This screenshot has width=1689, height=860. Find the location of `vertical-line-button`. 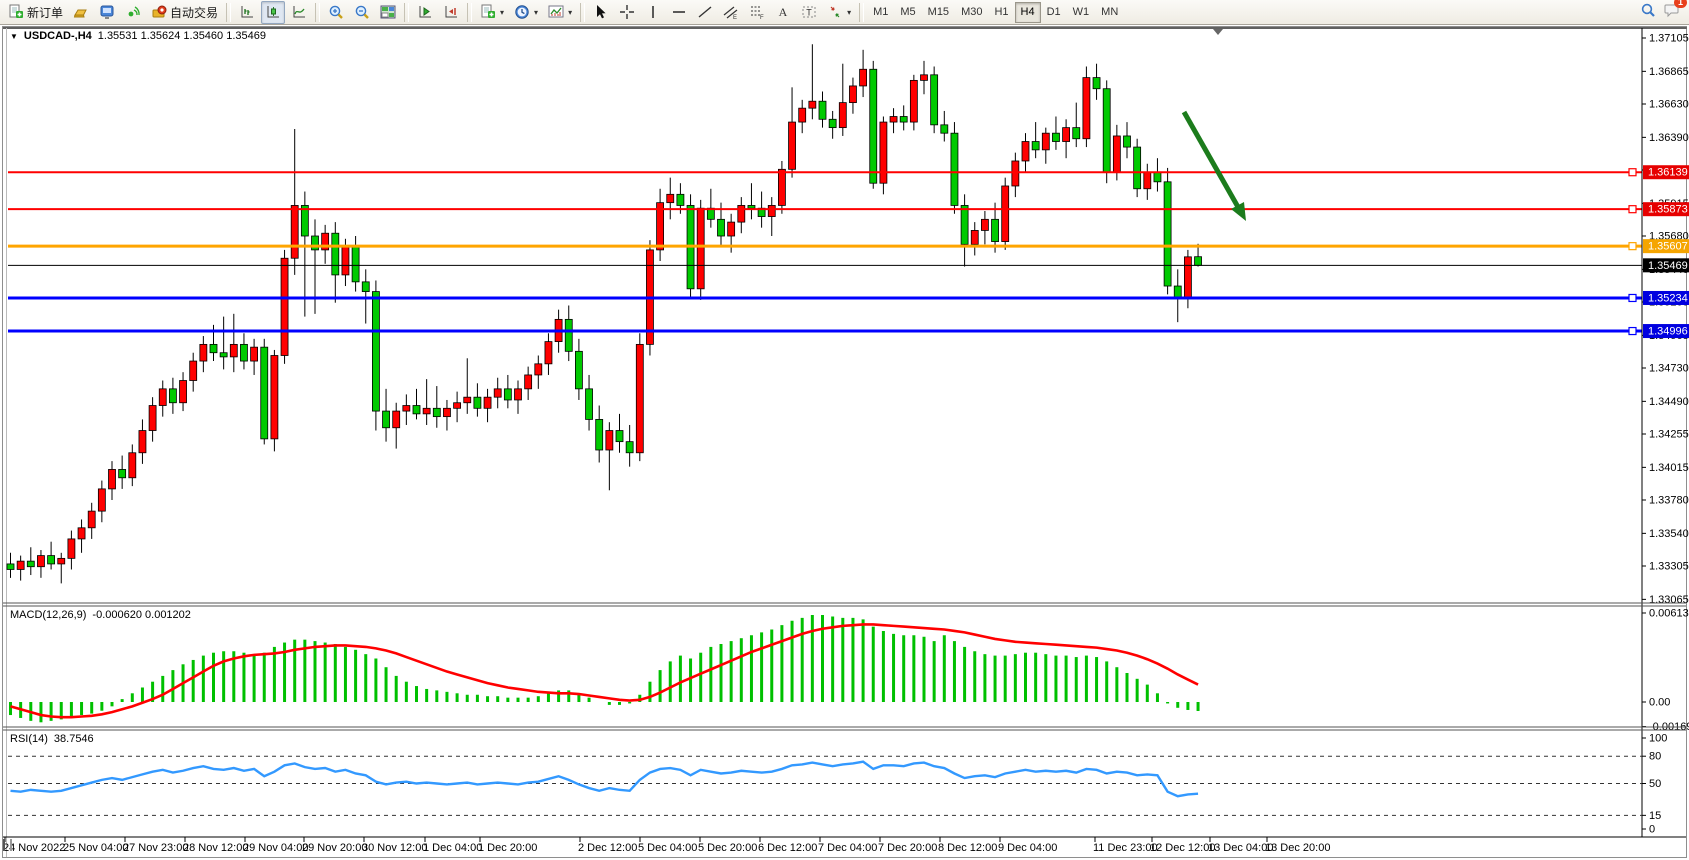

vertical-line-button is located at coordinates (653, 12).